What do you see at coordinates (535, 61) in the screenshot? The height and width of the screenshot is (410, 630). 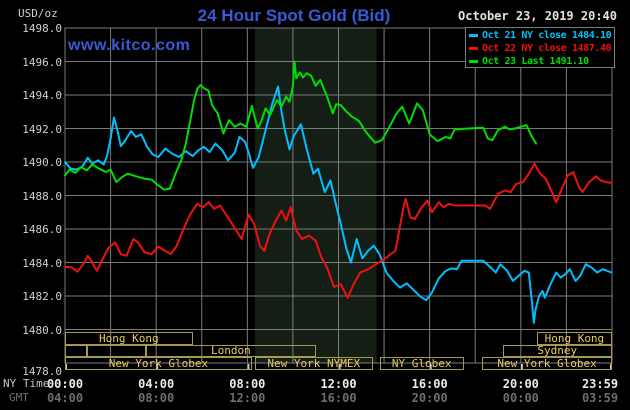 I see `legend-label-oct23: Oct 23 Last 1491.10` at bounding box center [535, 61].